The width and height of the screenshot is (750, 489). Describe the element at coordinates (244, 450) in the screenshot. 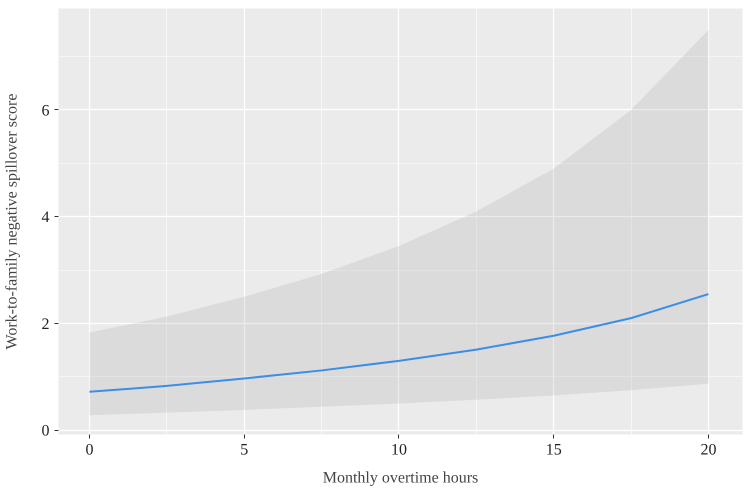

I see `x-tick-label: 5` at that location.